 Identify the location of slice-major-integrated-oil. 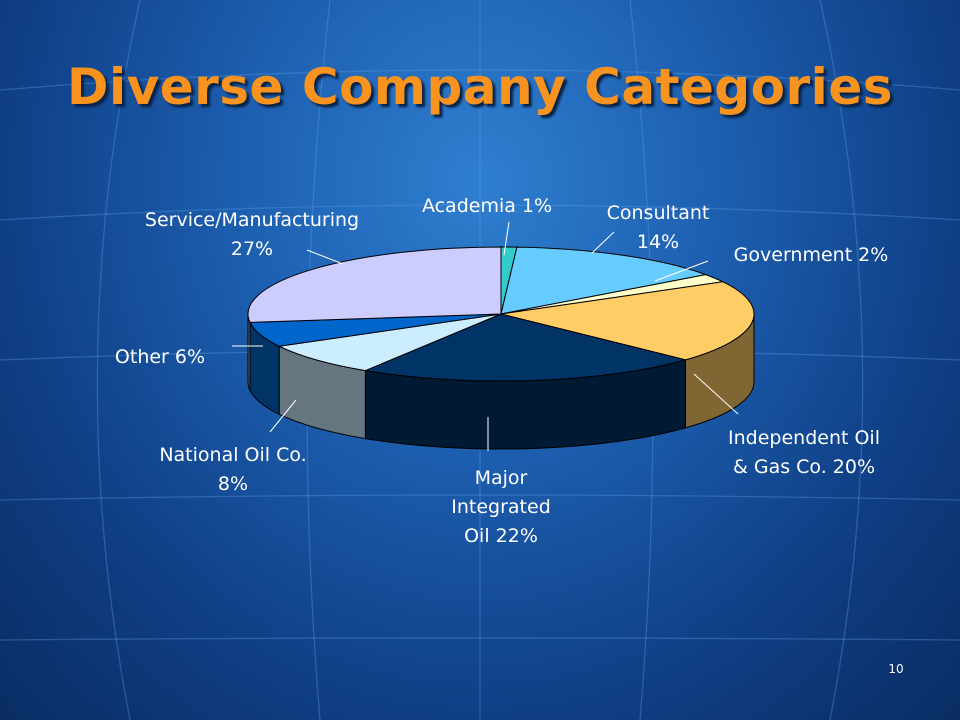
(525, 347).